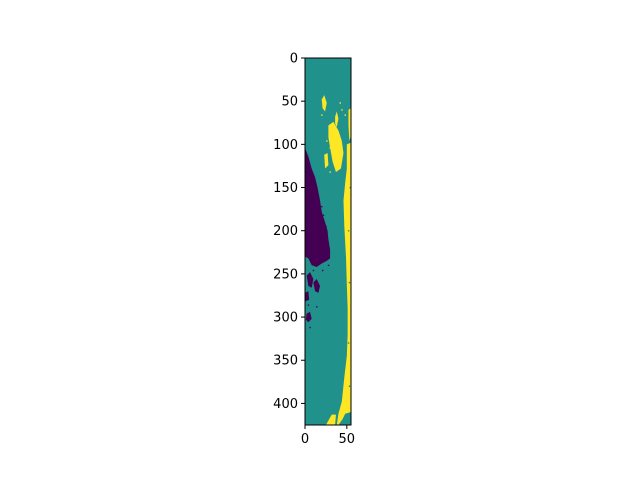 The height and width of the screenshot is (485, 640). I want to click on x-axis: 0 50, so click(328, 436).